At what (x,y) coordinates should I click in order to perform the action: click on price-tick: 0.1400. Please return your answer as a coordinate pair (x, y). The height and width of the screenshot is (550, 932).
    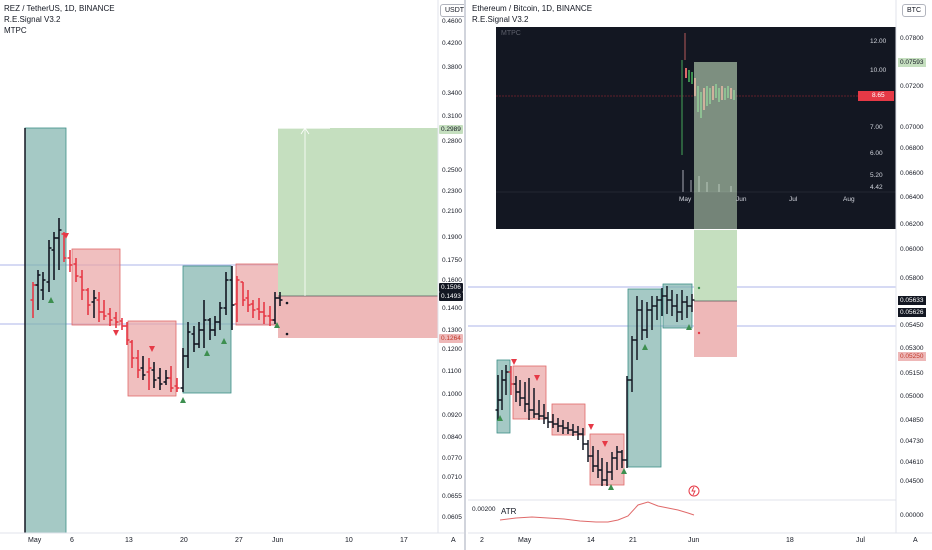
    Looking at the image, I should click on (452, 308).